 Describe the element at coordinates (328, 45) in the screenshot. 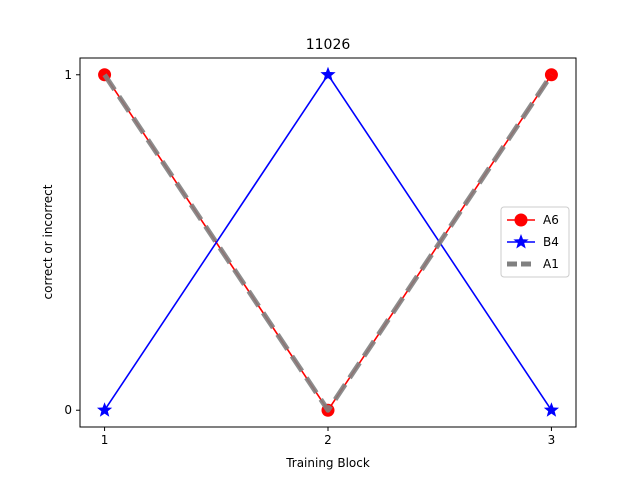

I see `chart-title: 11026` at that location.